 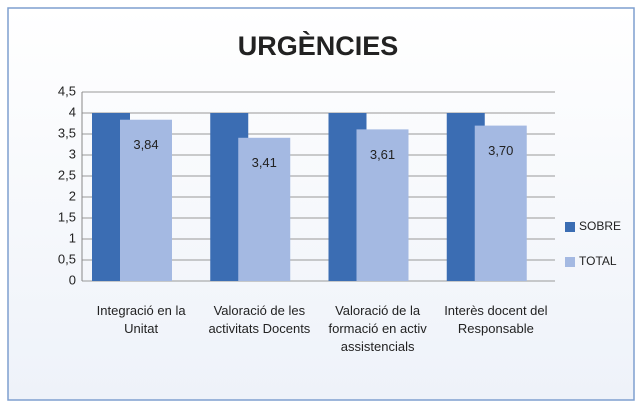 What do you see at coordinates (67, 174) in the screenshot?
I see `y-tick-label: 2,5` at bounding box center [67, 174].